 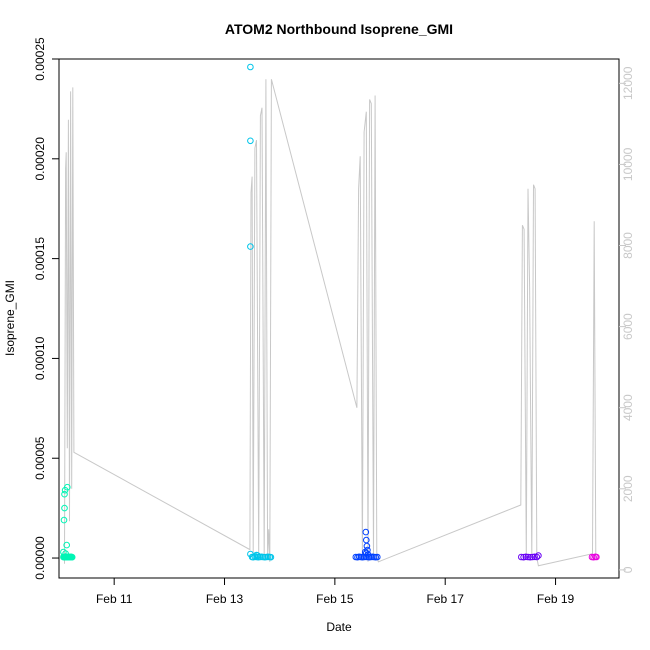 What do you see at coordinates (40, 259) in the screenshot?
I see `y-tick-label: 0.00015` at bounding box center [40, 259].